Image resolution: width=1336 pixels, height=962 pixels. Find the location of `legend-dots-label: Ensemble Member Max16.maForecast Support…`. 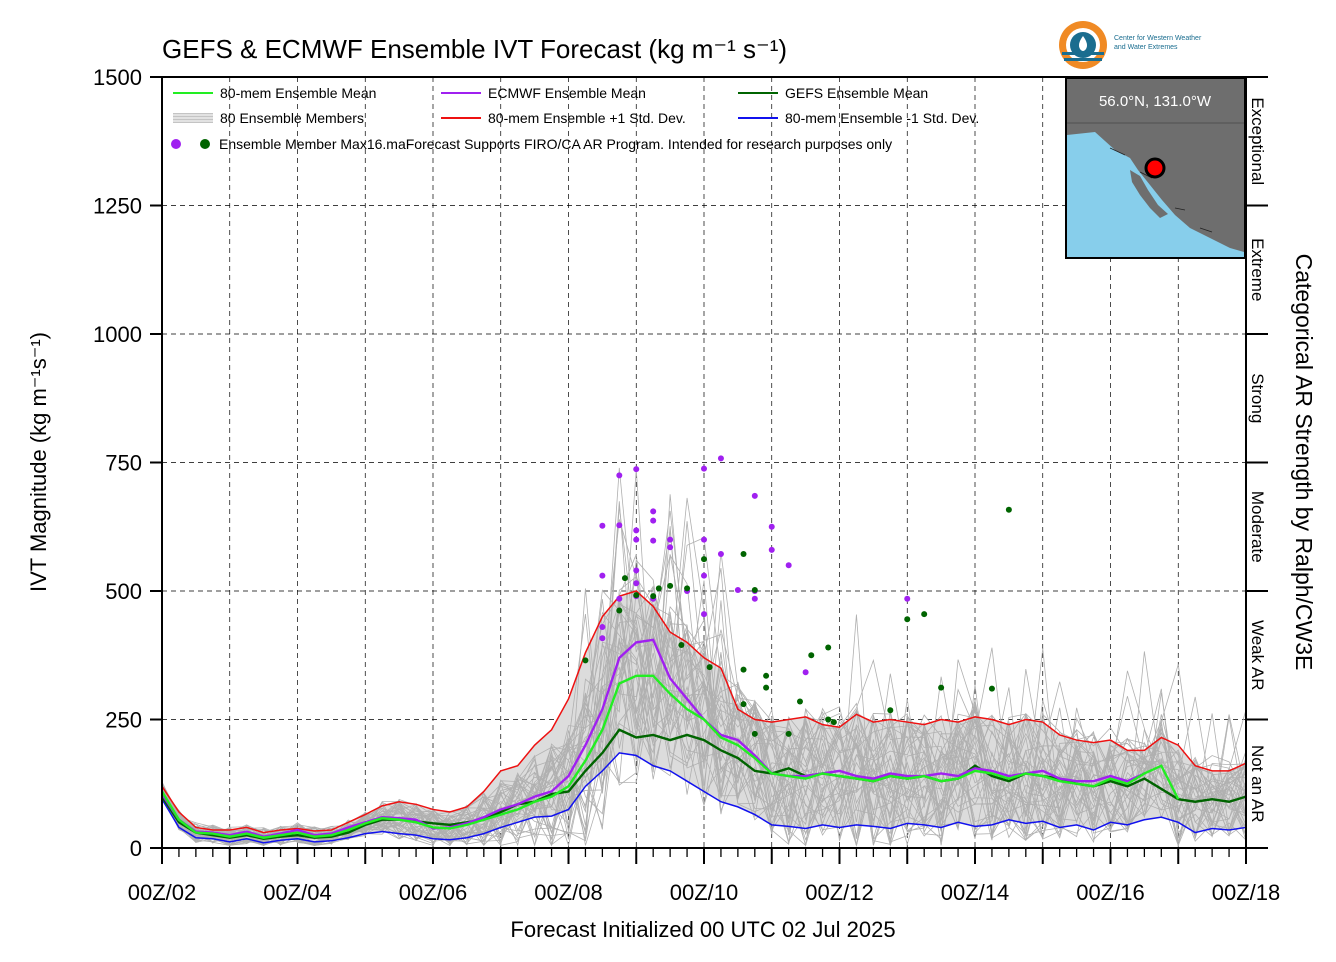

legend-dots-label: Ensemble Member Max16.maForecast Support… is located at coordinates (555, 144).